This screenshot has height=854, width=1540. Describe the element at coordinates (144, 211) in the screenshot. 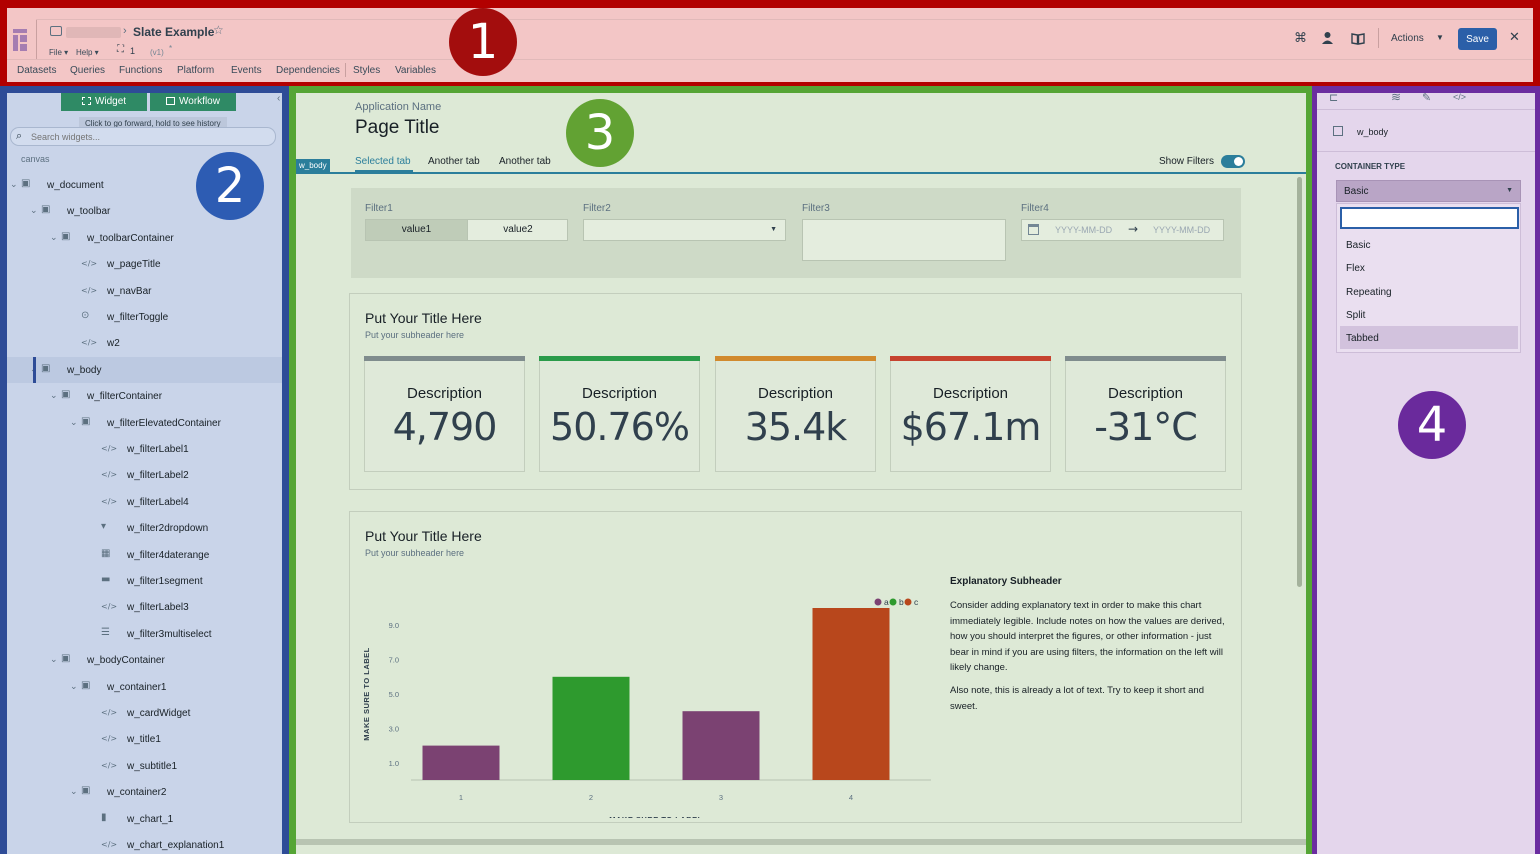

I see `tree-item-w-toolbar: ⌄ ▣ w_toolbar` at that location.